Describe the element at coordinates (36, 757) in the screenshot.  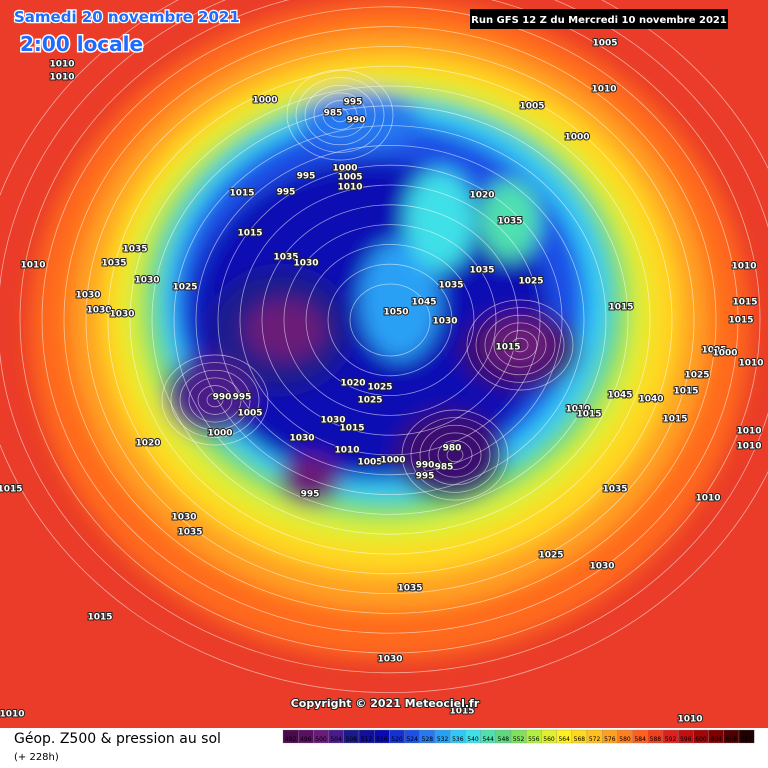
I see `footer-lead: (+ 228h)` at that location.